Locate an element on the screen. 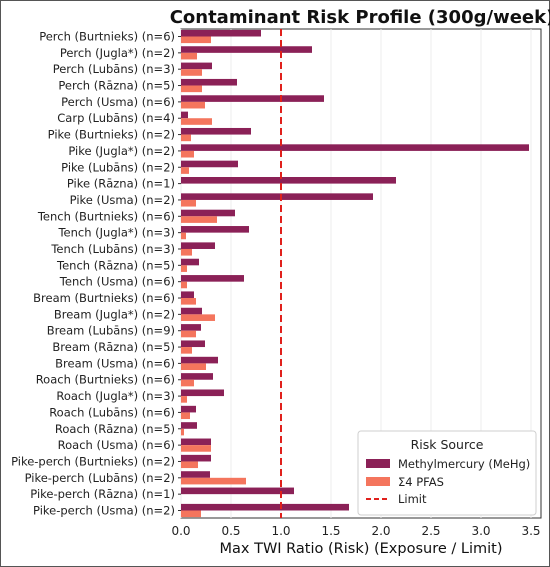 This screenshot has height=567, width=550. x-ticks: 0.0 0.5 1.0 1.5 2.0 2.5 3.0 3.5 is located at coordinates (355, 531).